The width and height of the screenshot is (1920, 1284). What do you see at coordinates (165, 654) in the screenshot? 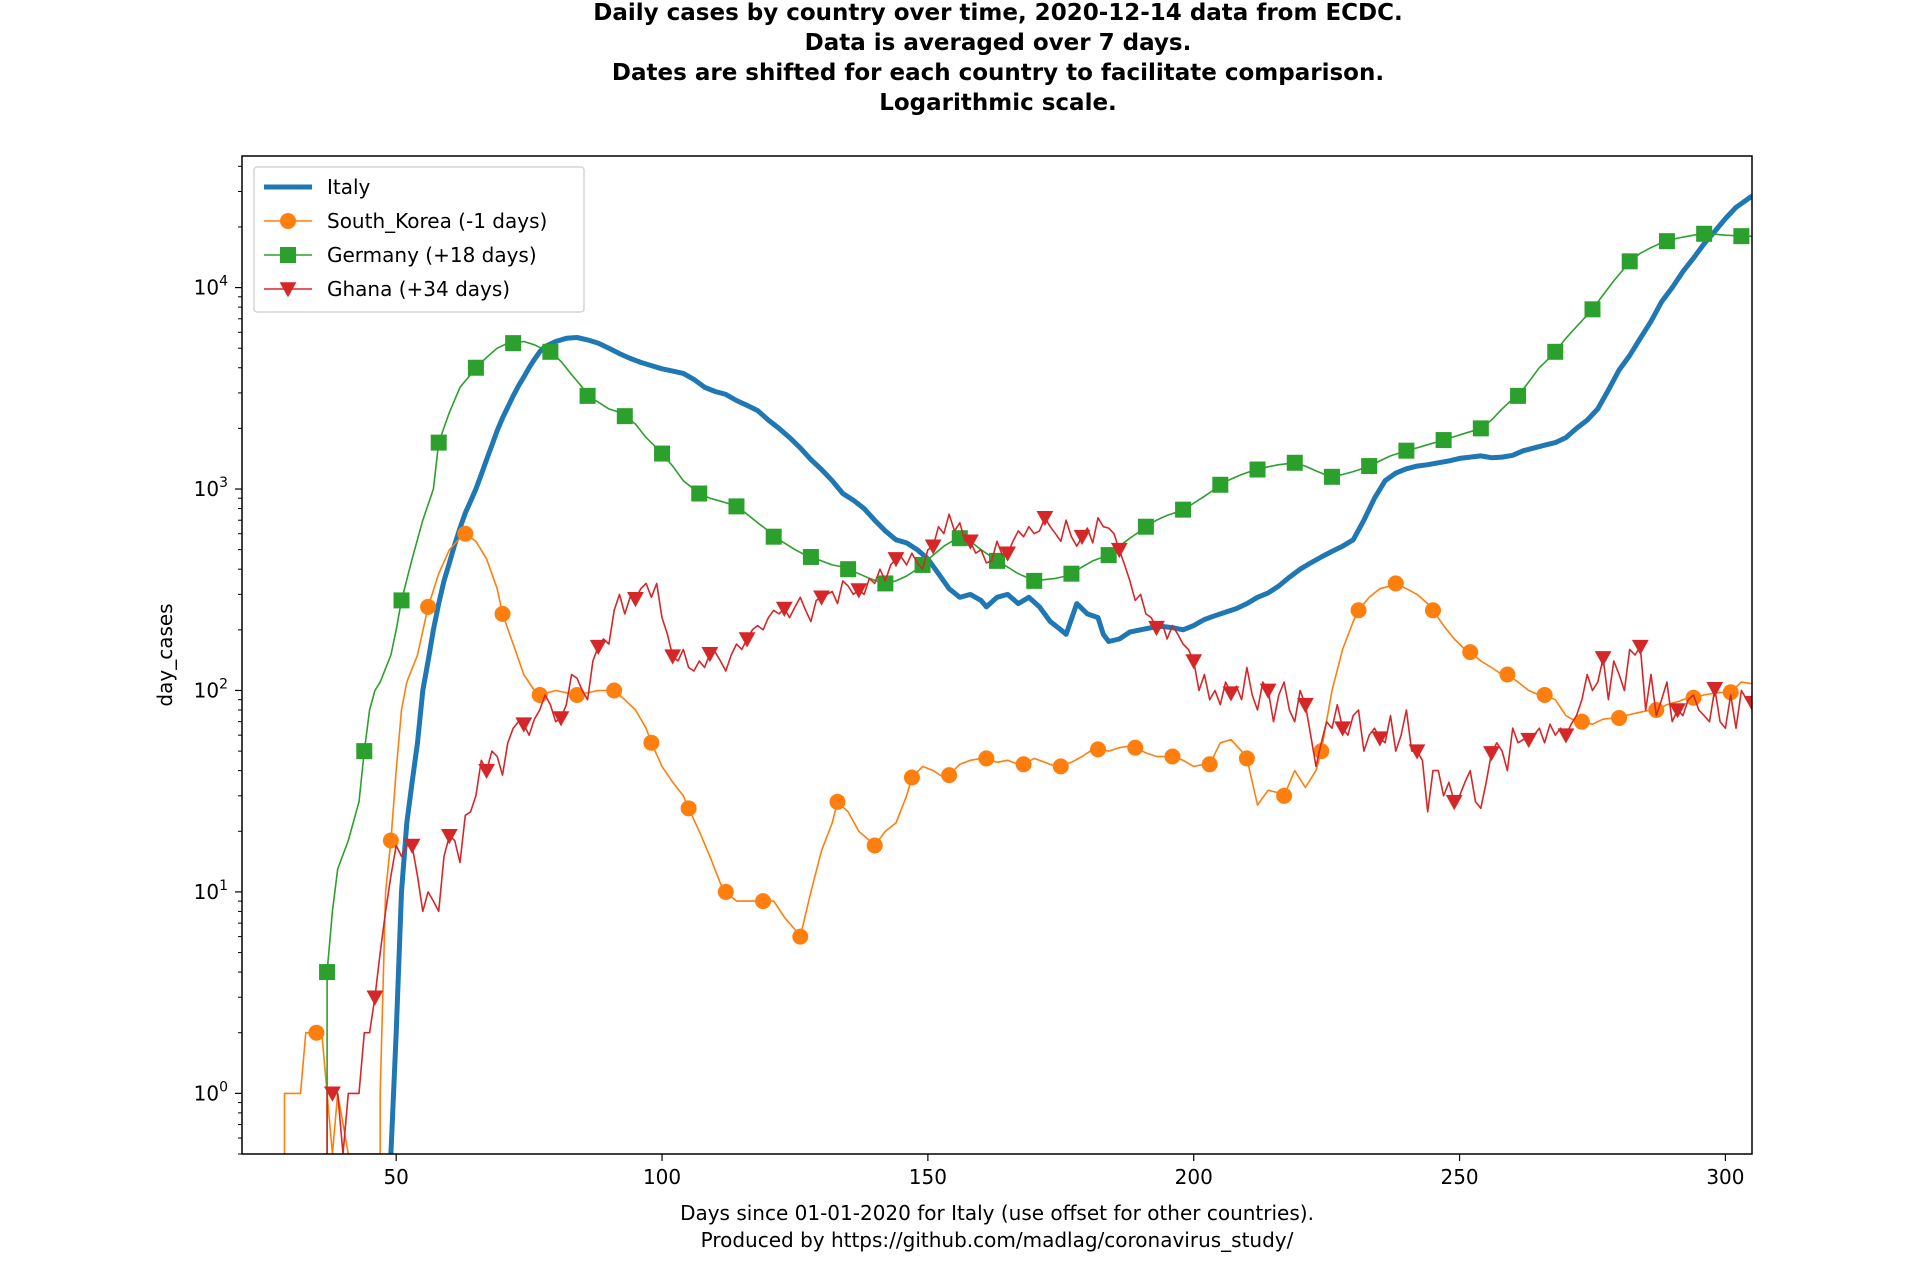
I see `y-axis-label: day_cases` at bounding box center [165, 654].